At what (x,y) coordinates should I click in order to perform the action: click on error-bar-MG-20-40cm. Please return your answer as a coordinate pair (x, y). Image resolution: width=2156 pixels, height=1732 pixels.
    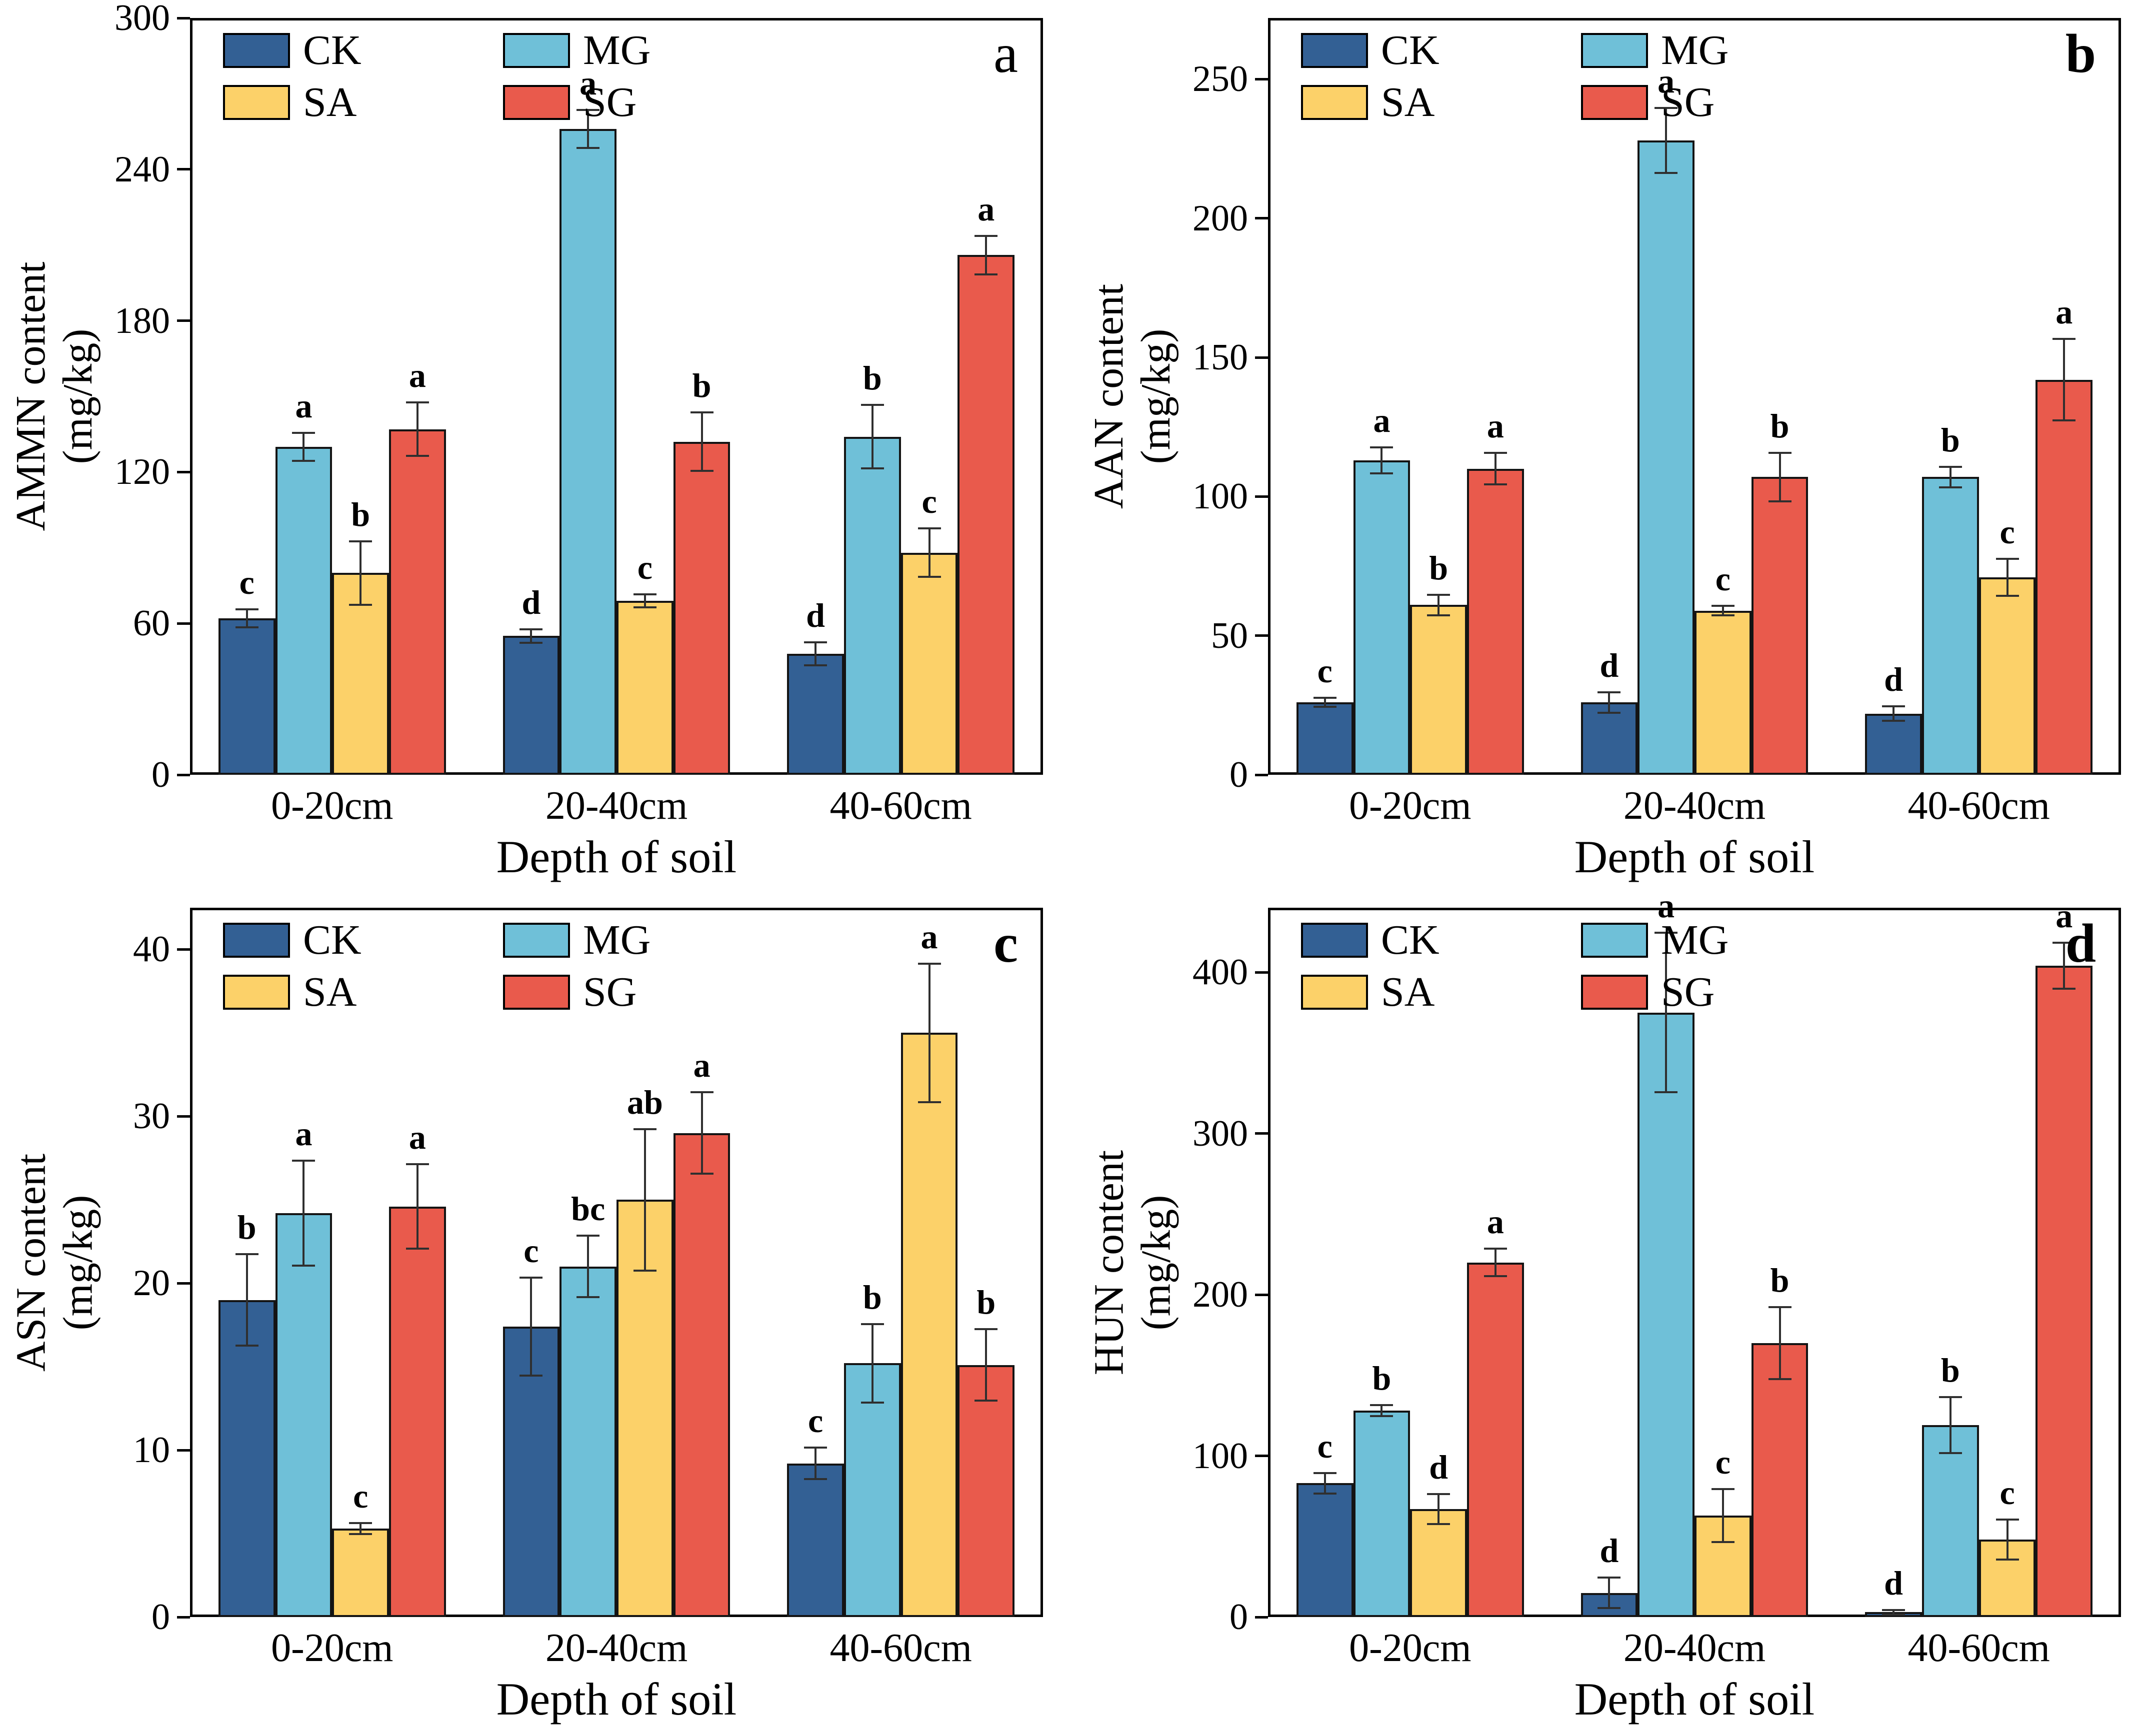
    Looking at the image, I should click on (588, 128).